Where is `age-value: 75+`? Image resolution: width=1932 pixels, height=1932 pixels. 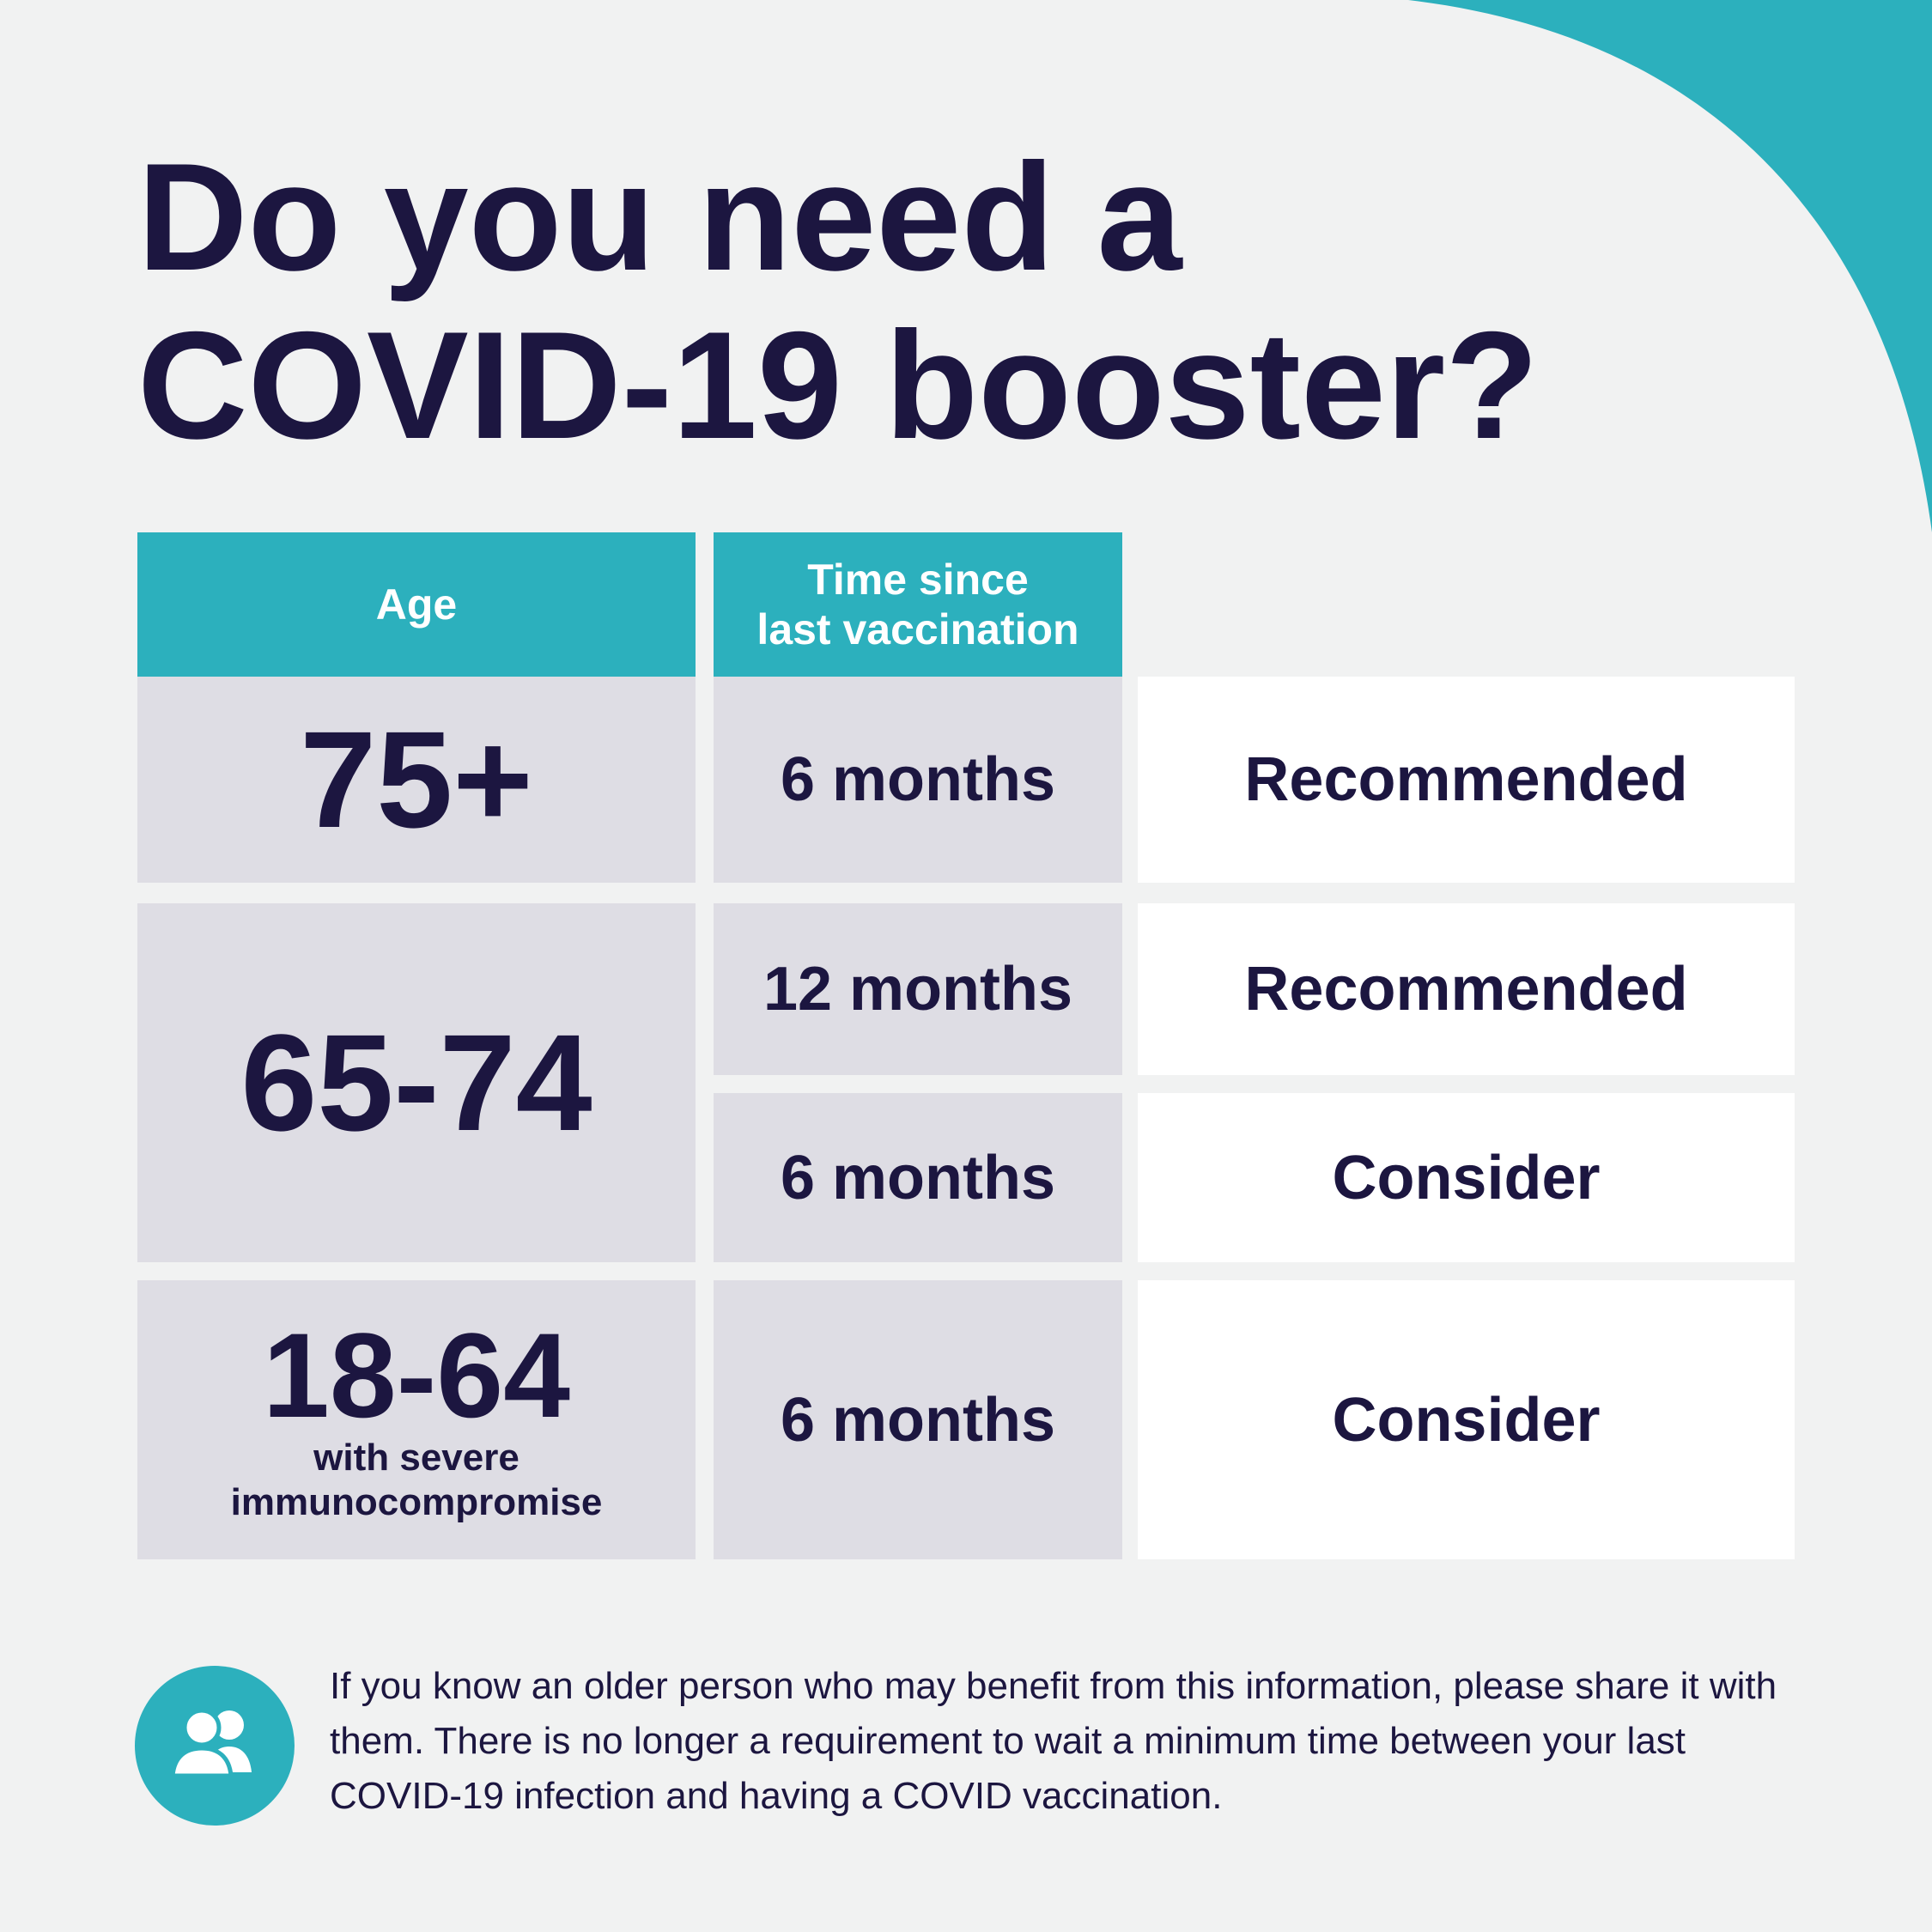
age-value: 75+ is located at coordinates (417, 779).